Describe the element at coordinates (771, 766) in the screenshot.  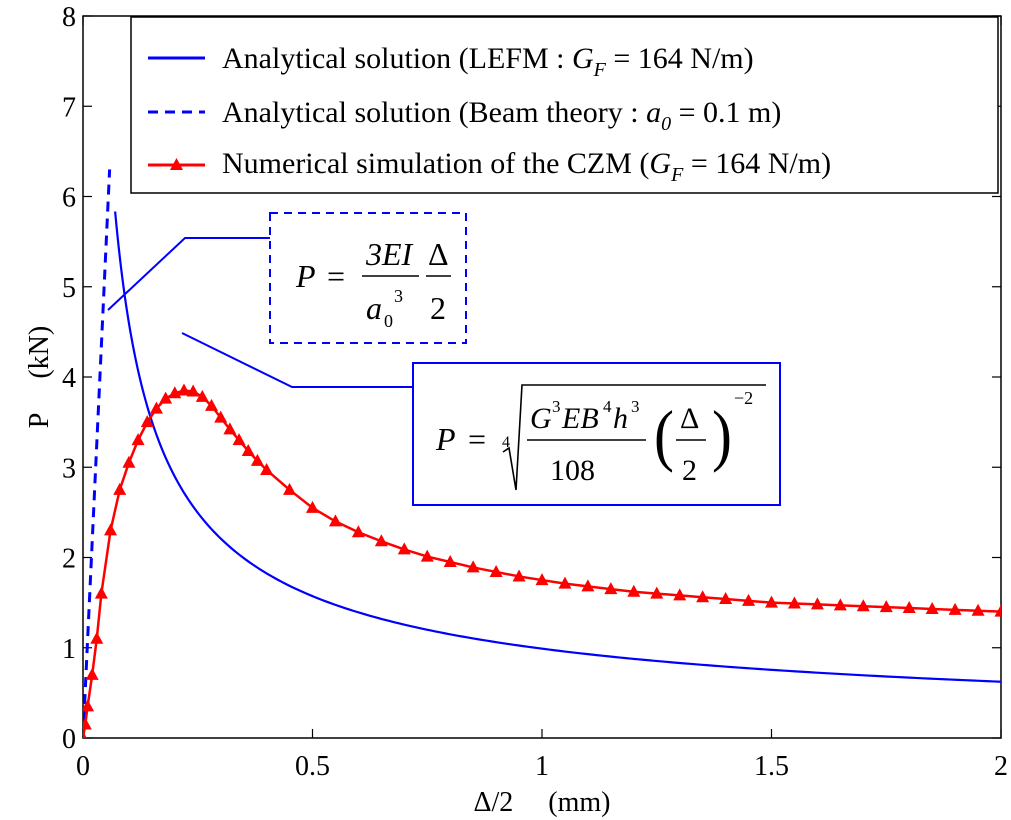
I see `x-tick-label: 1.5` at that location.